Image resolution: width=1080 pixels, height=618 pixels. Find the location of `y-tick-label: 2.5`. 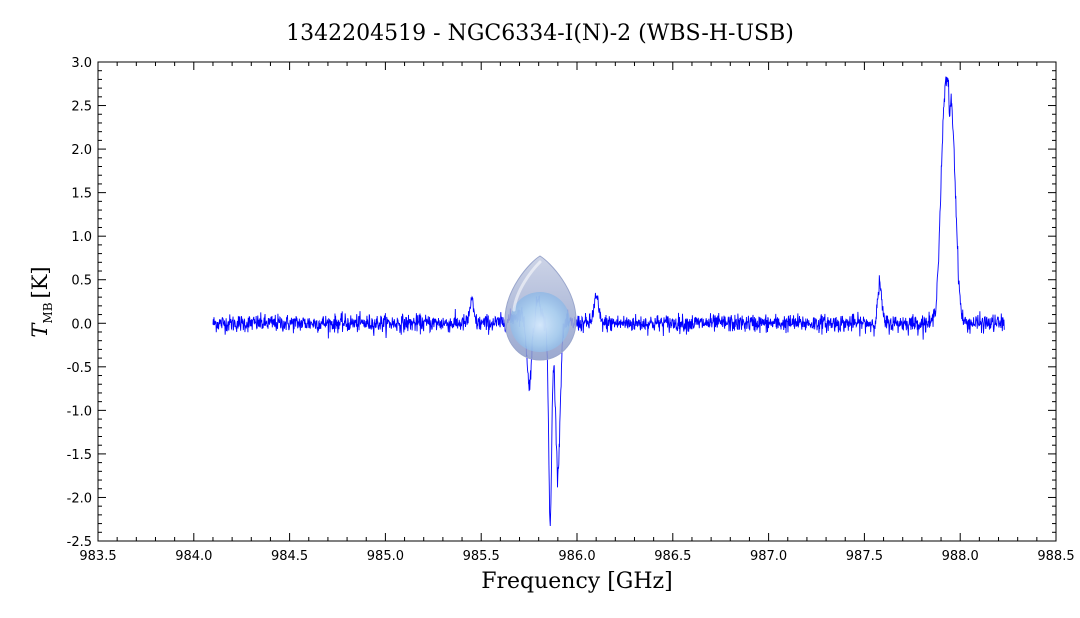

y-tick-label: 2.5 is located at coordinates (81, 107).